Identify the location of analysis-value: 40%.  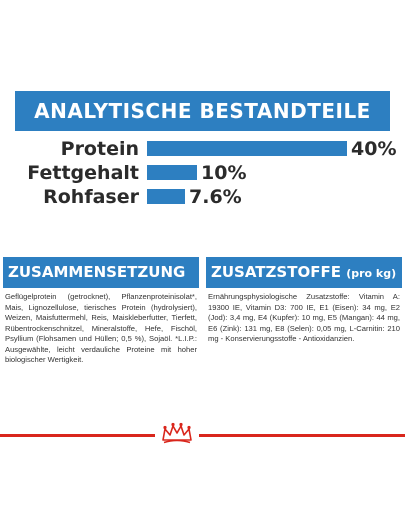
(374, 149).